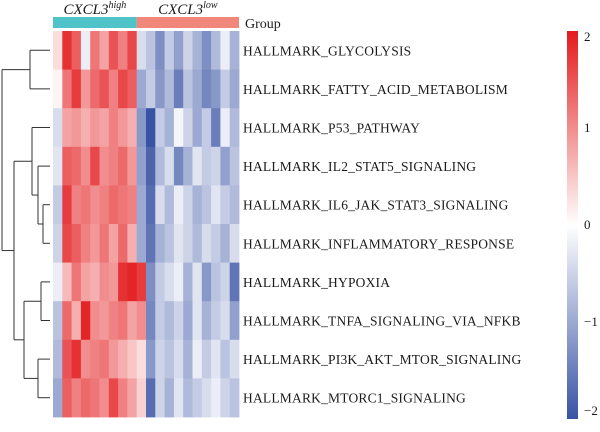  Describe the element at coordinates (582, 224) in the screenshot. I see `color-legend: 2 1 0 −1 −2` at that location.